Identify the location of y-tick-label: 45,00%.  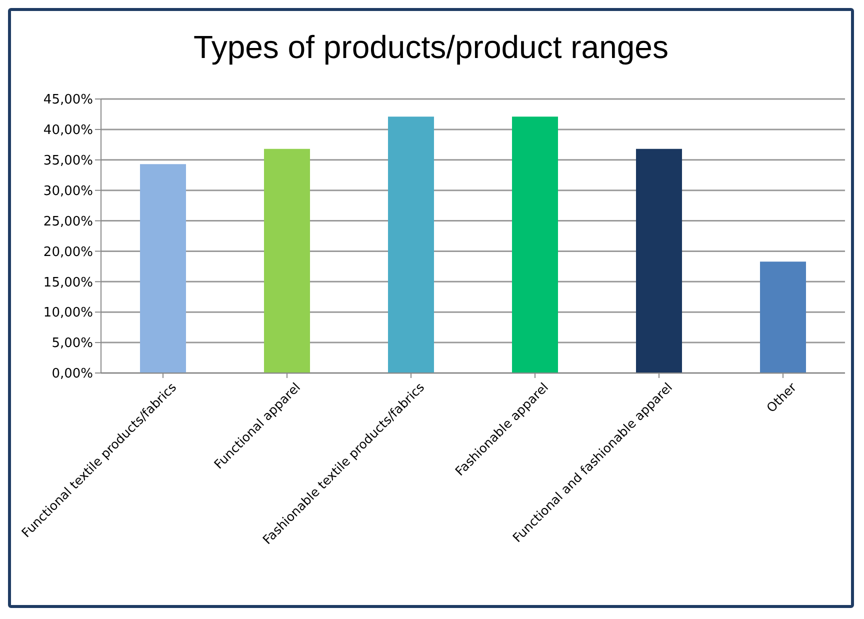
(68, 100).